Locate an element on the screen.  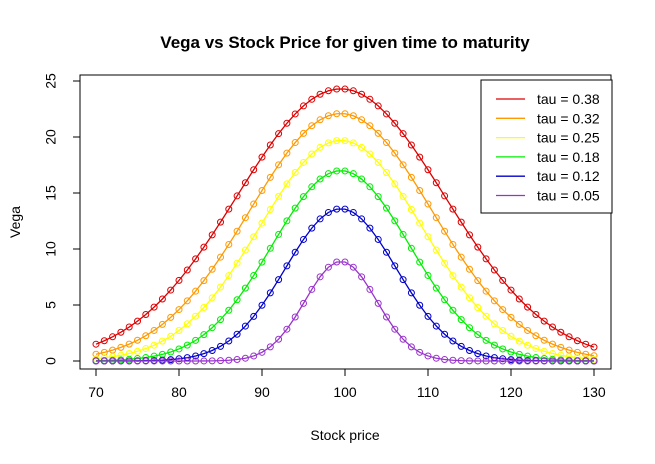
legend-label: tau = 0.38 is located at coordinates (568, 99).